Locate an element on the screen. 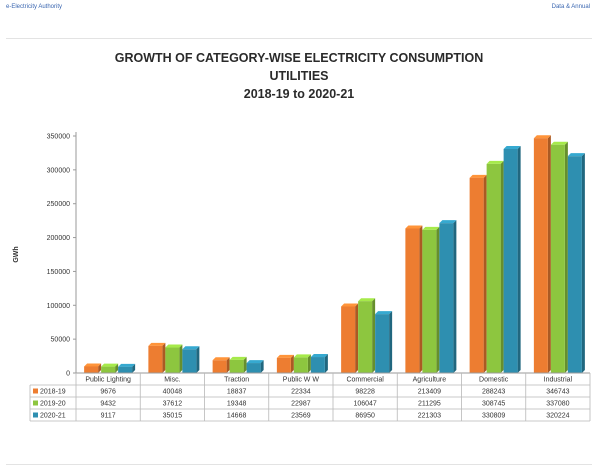  x-category-label: Traction is located at coordinates (236, 380).